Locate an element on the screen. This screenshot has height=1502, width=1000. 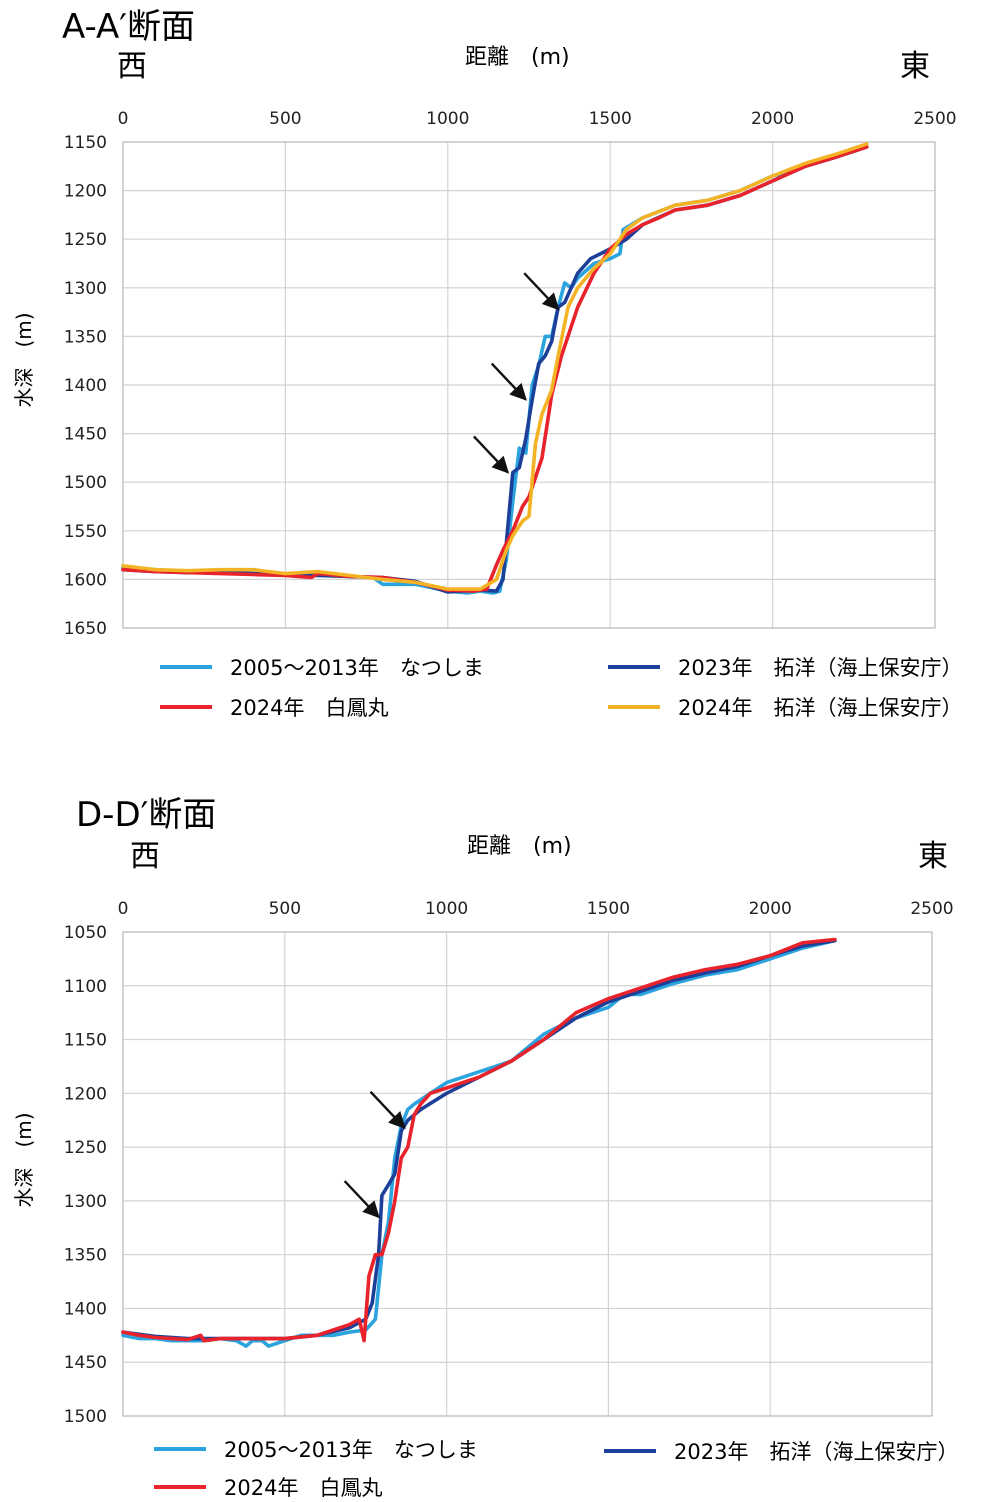
y-tick-label: 1600 is located at coordinates (85, 580).